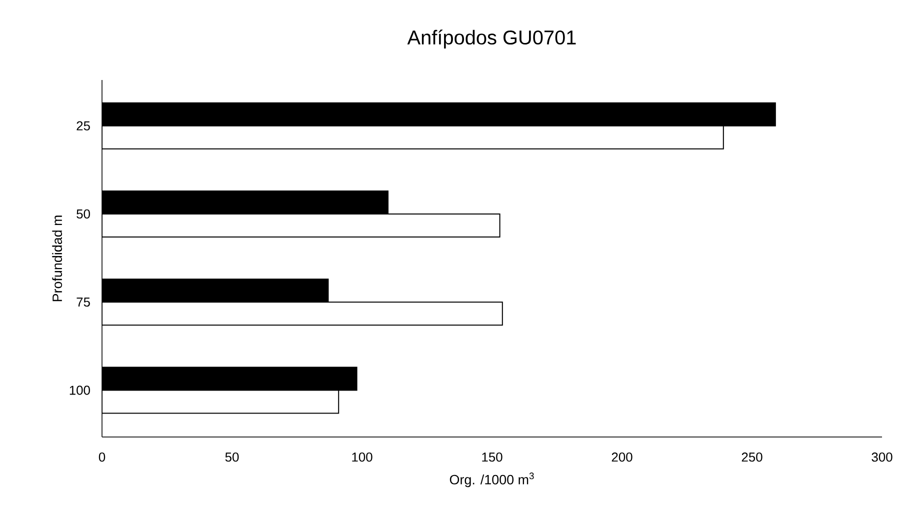 This screenshot has height=523, width=902. What do you see at coordinates (622, 457) in the screenshot?
I see `x-tick-label: 200` at bounding box center [622, 457].